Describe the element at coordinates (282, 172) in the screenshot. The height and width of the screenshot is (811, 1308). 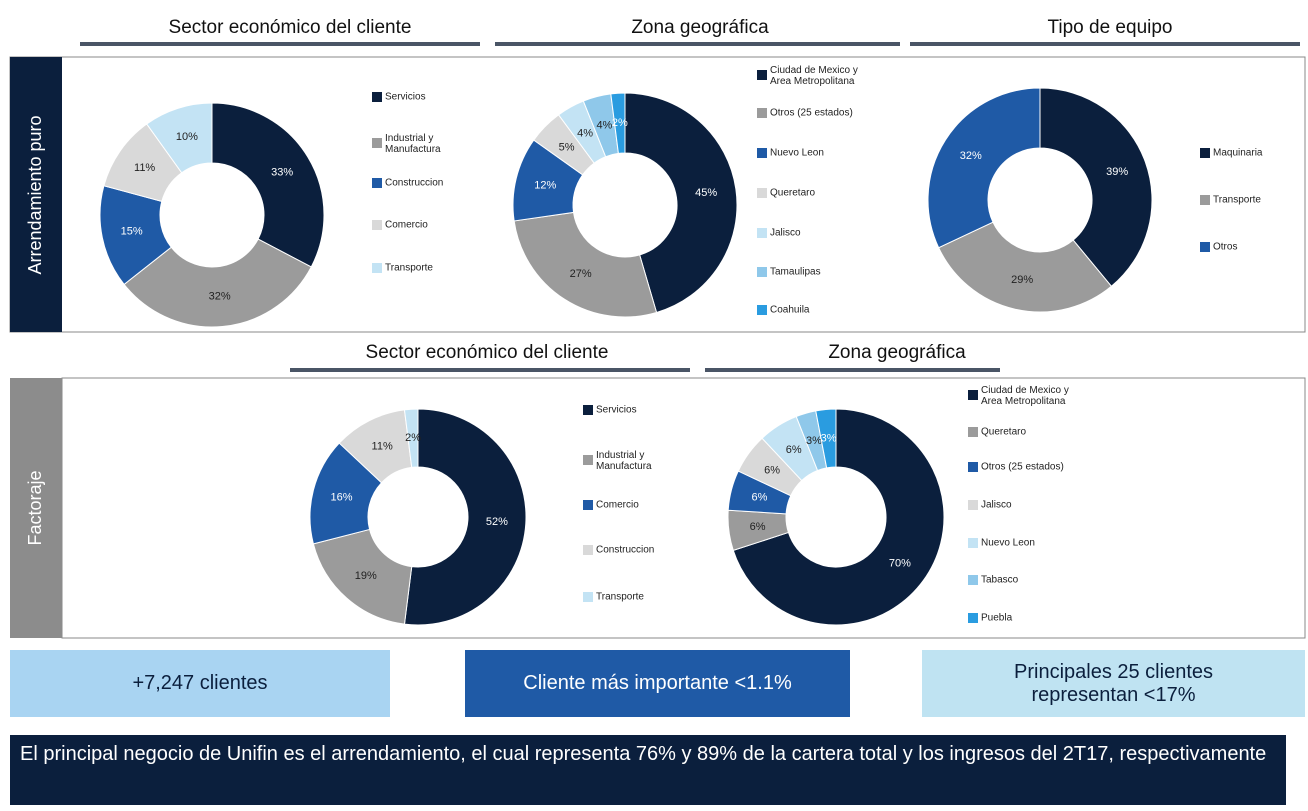
I see `value-label: 33%` at that location.